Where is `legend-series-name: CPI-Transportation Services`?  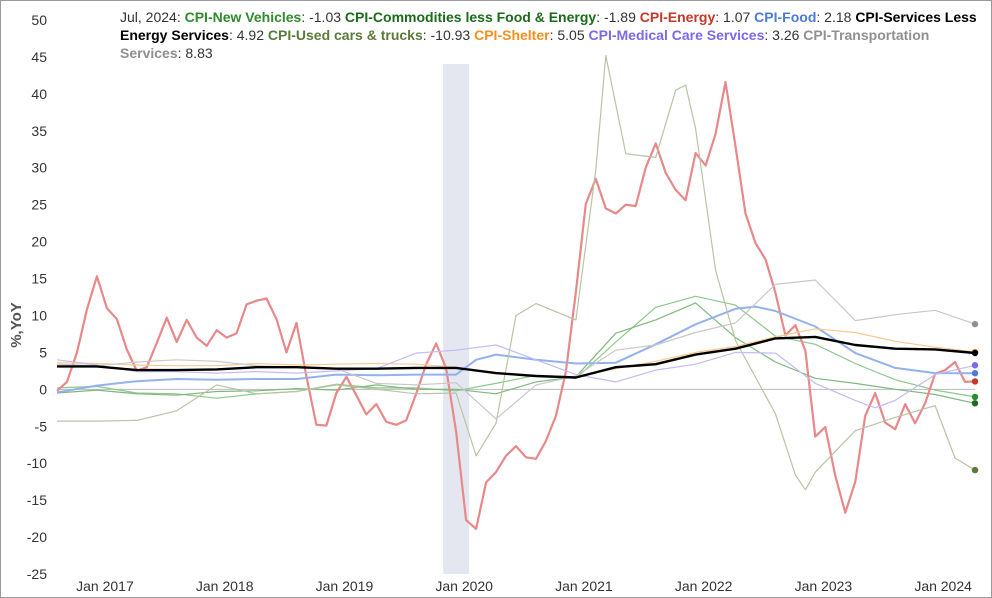
legend-series-name: CPI-Transportation Services is located at coordinates (525, 44).